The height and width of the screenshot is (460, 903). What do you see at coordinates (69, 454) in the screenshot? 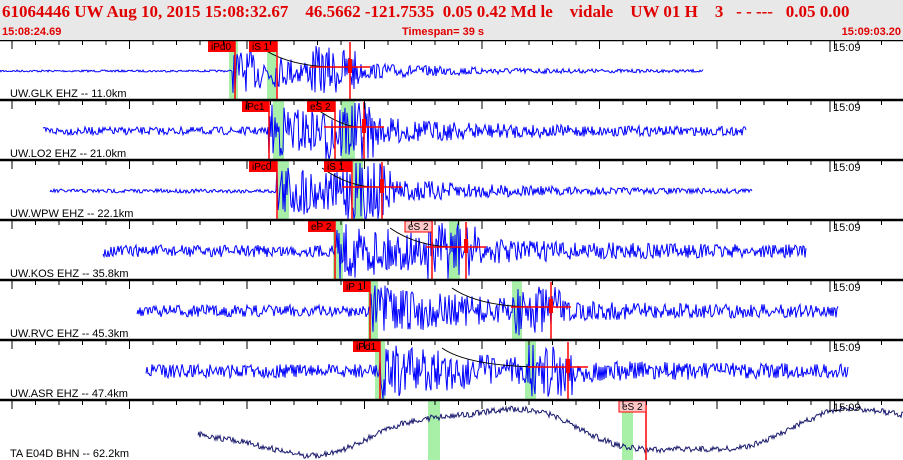
I see `station-label: TA E04D BHN -- 62.2km` at bounding box center [69, 454].